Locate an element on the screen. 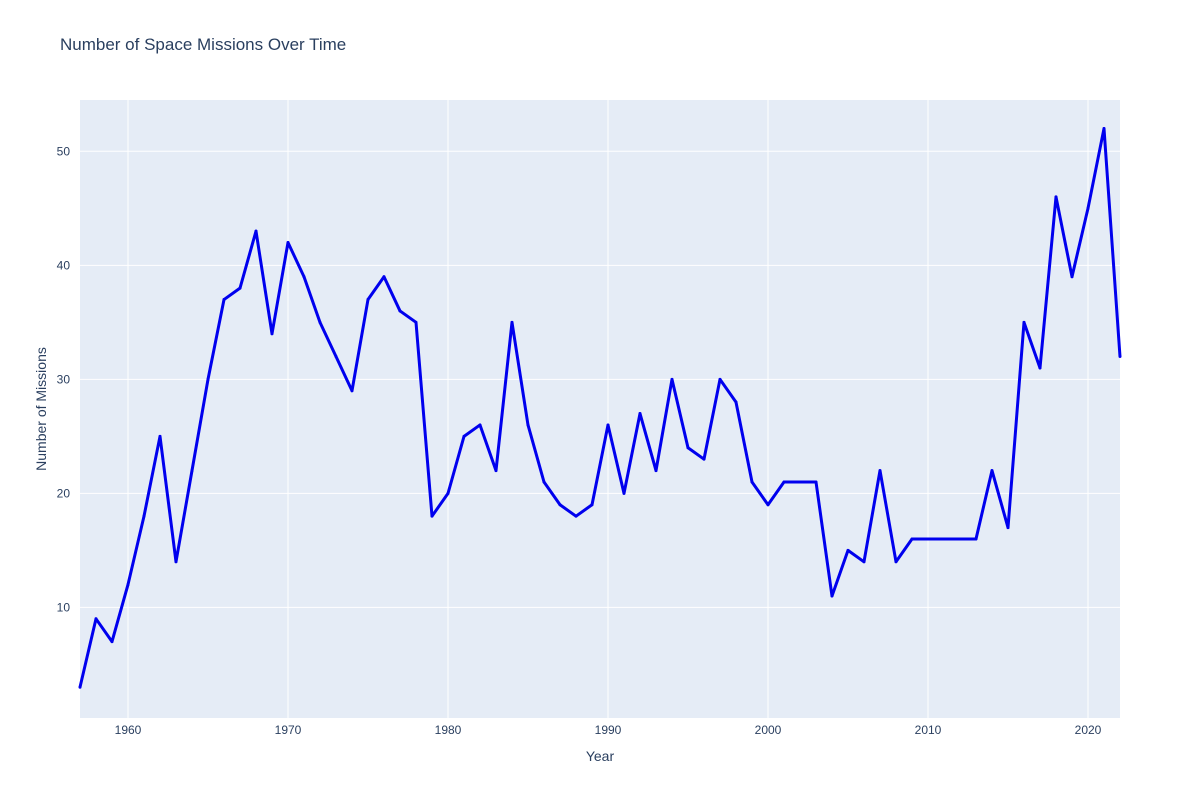  x-tick-labels: 1960 1970 1980 1990 2000 2010 2020 is located at coordinates (608, 730).